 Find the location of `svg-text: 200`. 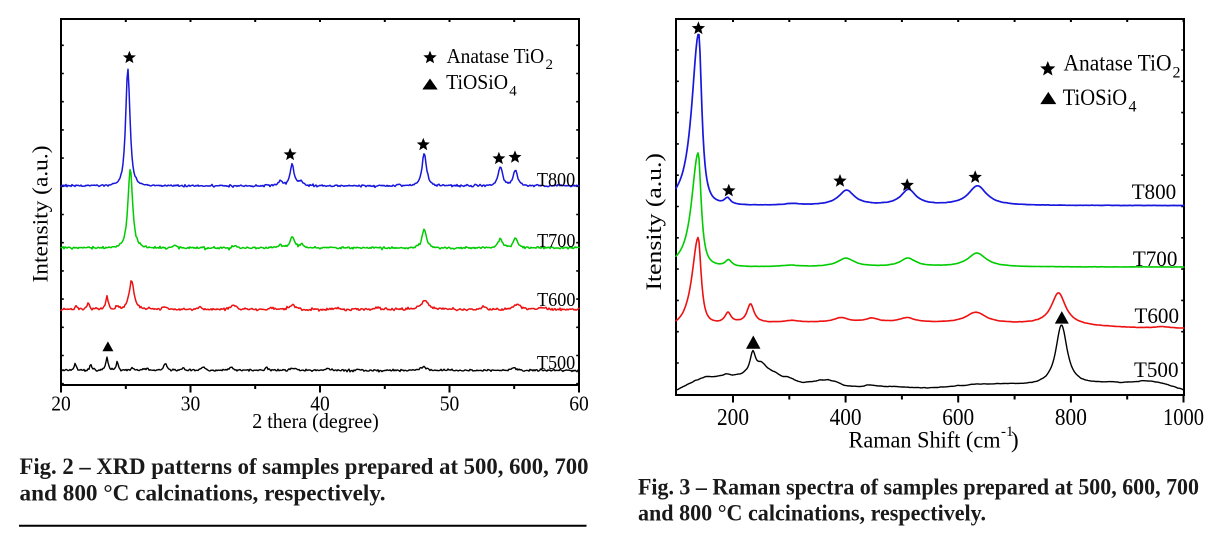

svg-text: 200 is located at coordinates (733, 418).